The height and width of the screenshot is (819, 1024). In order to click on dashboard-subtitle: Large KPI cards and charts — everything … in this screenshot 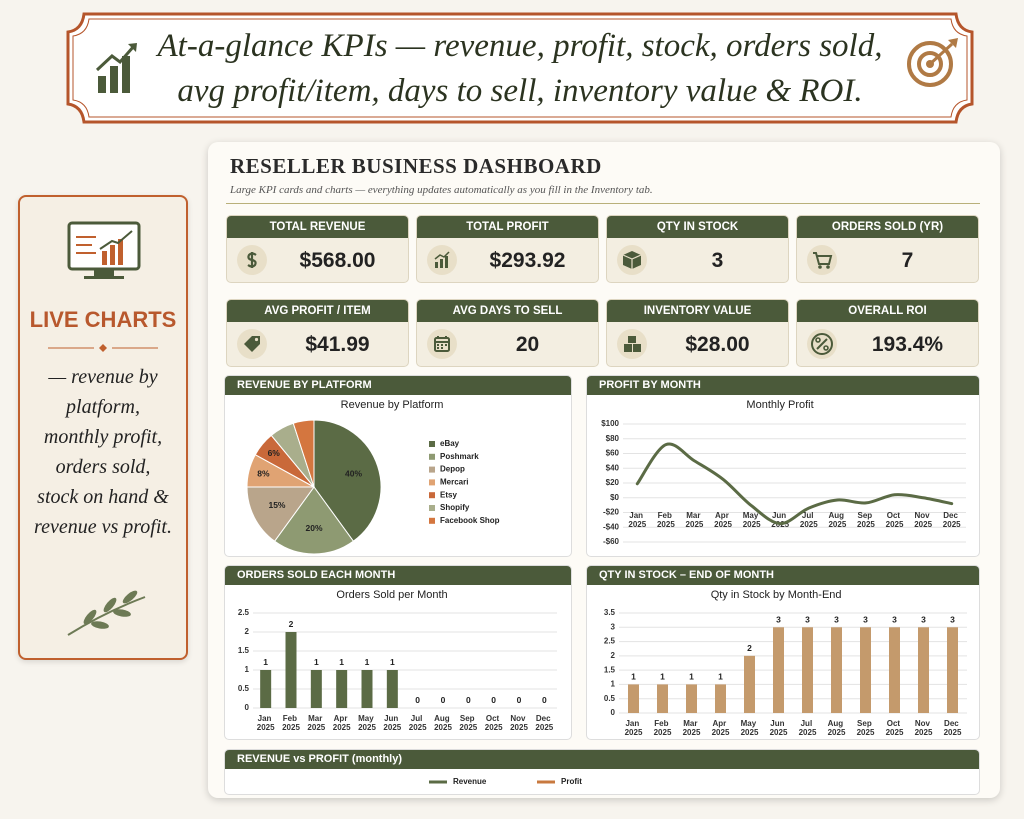, I will do `click(441, 190)`.